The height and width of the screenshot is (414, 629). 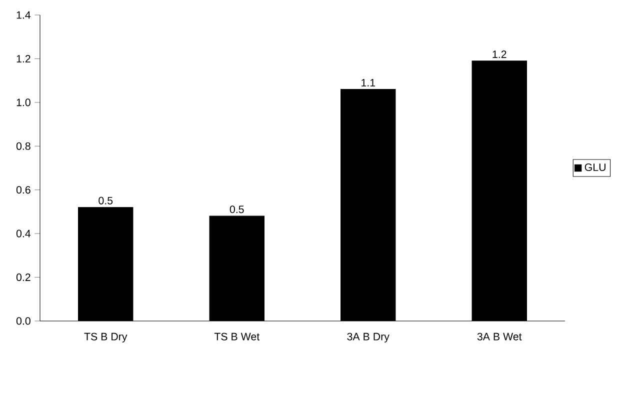 What do you see at coordinates (106, 337) in the screenshot?
I see `x-tick-label: TS B Dry` at bounding box center [106, 337].